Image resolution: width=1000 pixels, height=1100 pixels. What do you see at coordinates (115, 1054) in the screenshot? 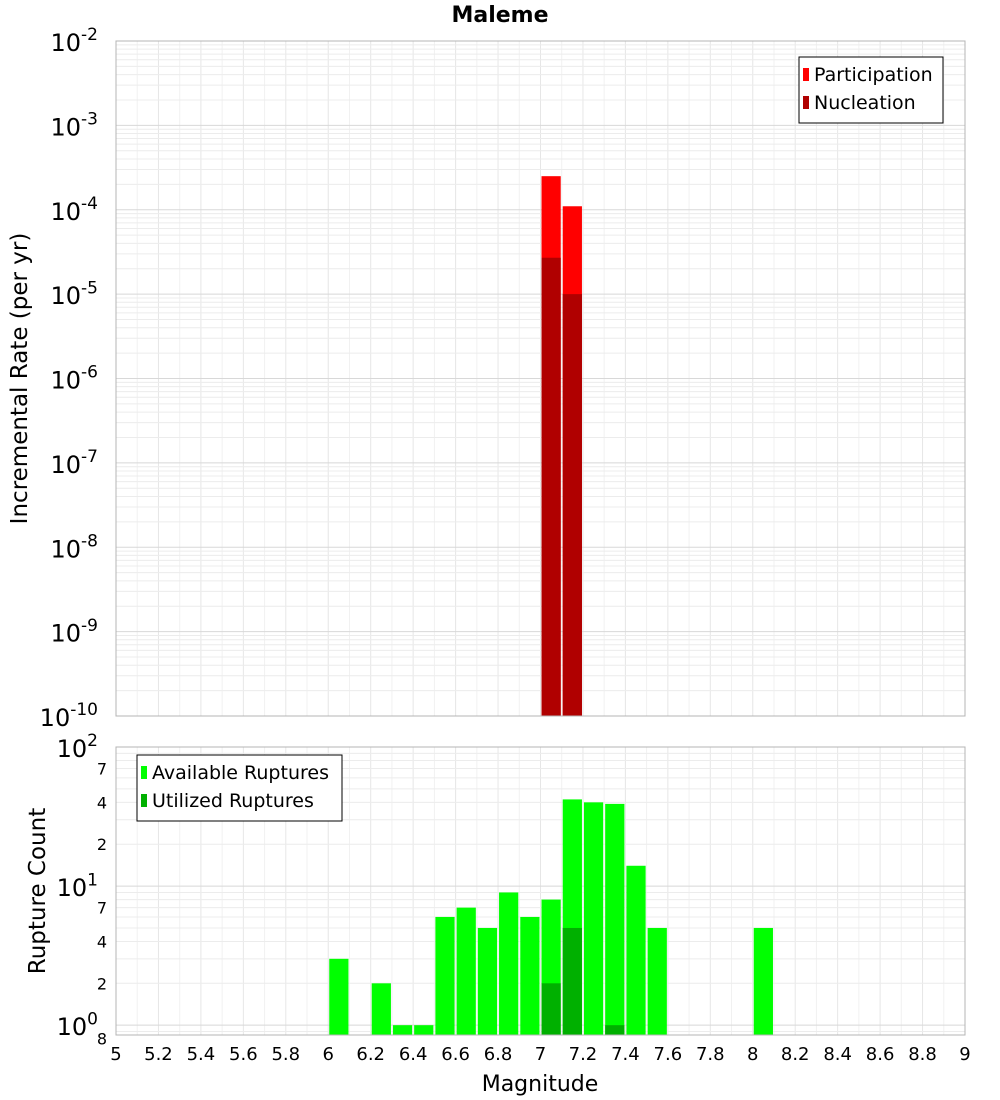
I see `x-tick-label: 5` at bounding box center [115, 1054].